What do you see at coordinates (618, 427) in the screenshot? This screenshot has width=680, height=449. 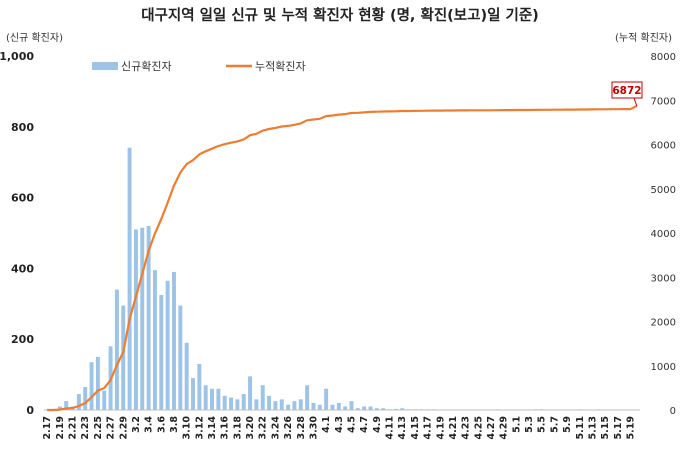 I see `x-tick-label: 5.17` at bounding box center [618, 427].